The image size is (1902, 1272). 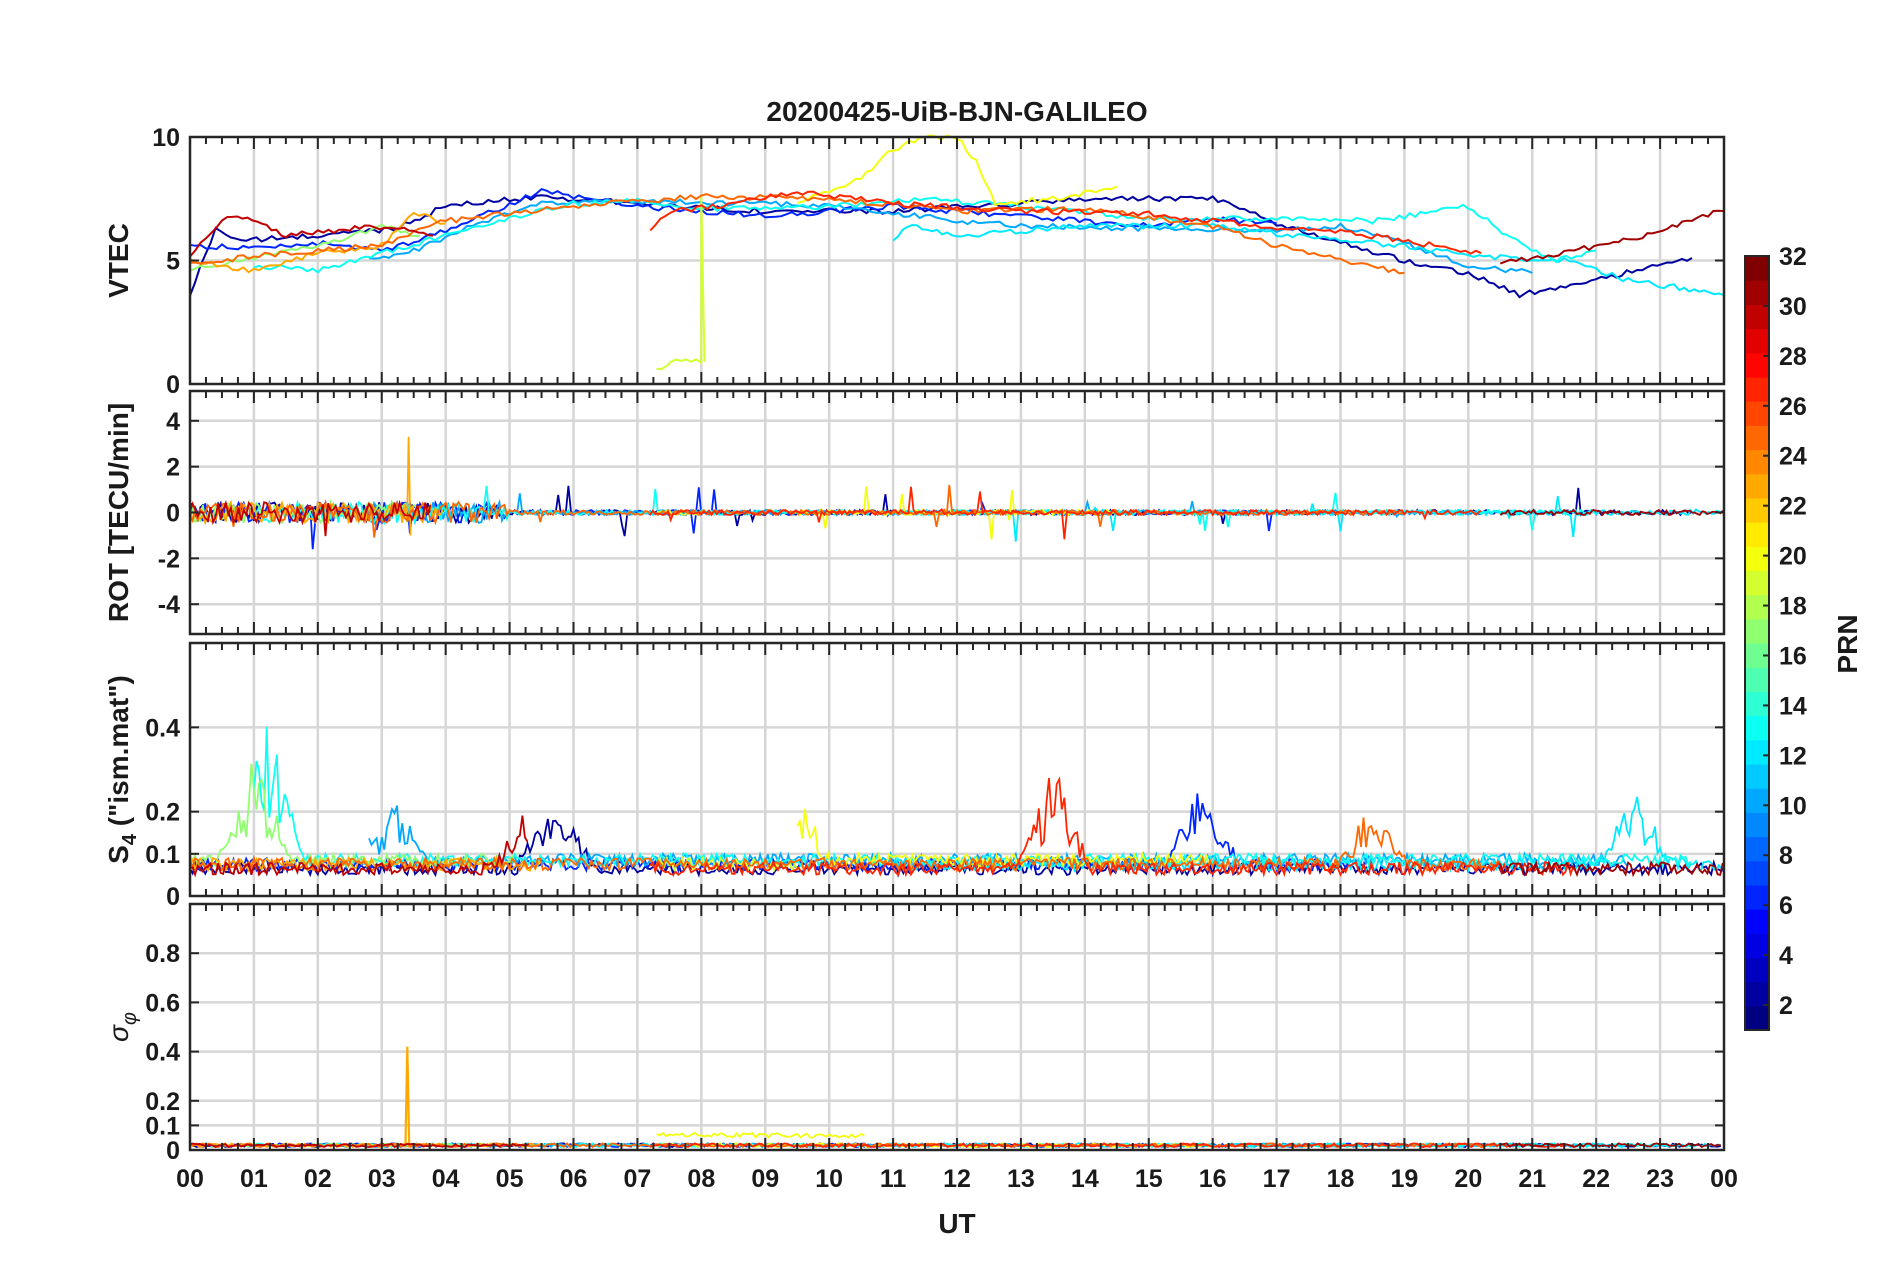 I want to click on colorbar-label: PRN, so click(x=1847, y=643).